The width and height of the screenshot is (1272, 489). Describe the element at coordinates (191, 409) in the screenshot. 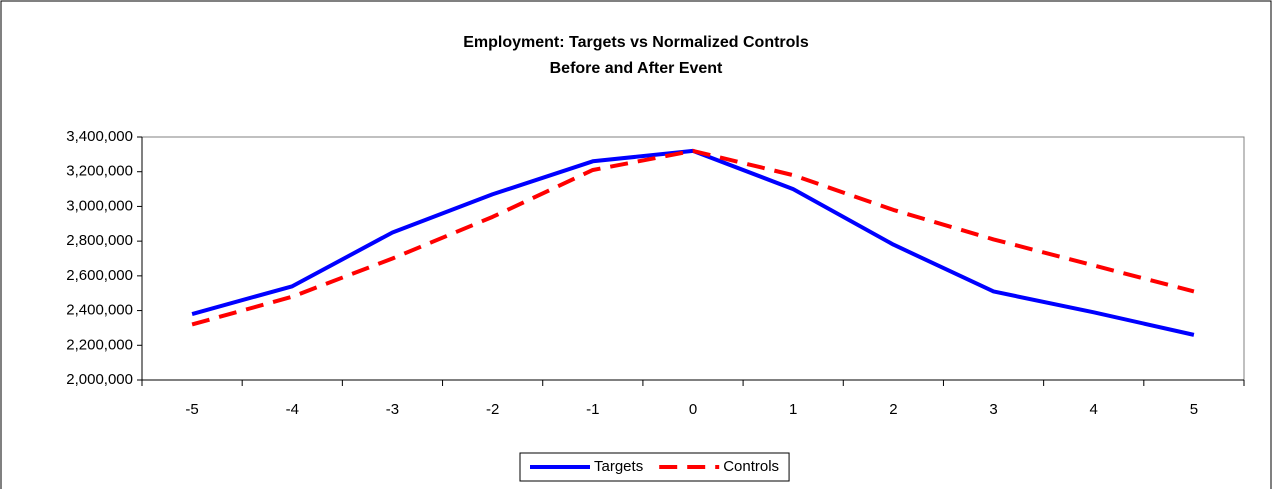

I see `x-tick-label: -5` at that location.